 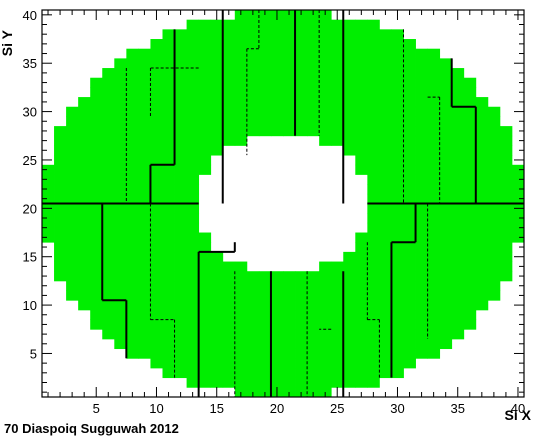 I want to click on footer-credit: 70 Diaspoiq Sugguwah 2012, so click(x=91, y=428).